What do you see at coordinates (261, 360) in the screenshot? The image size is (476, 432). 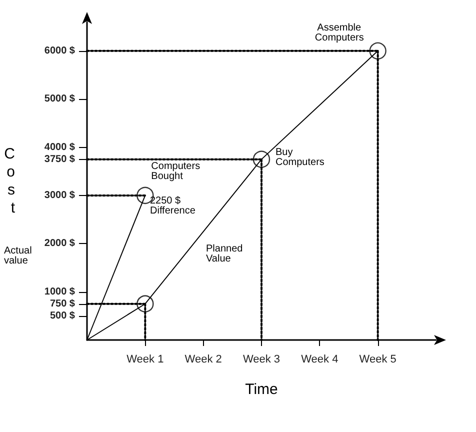 I see `x-tick-label: Week 3` at bounding box center [261, 360].